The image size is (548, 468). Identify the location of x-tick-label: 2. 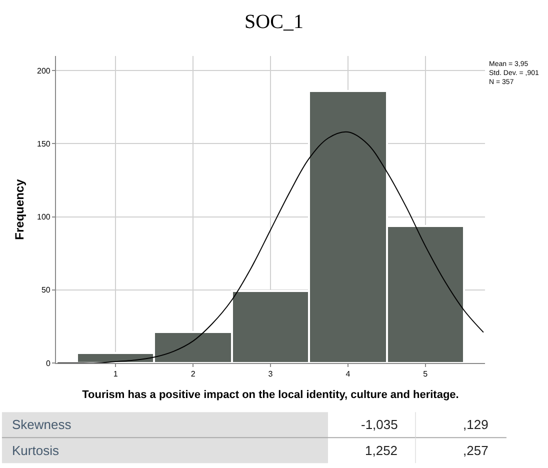
(193, 374).